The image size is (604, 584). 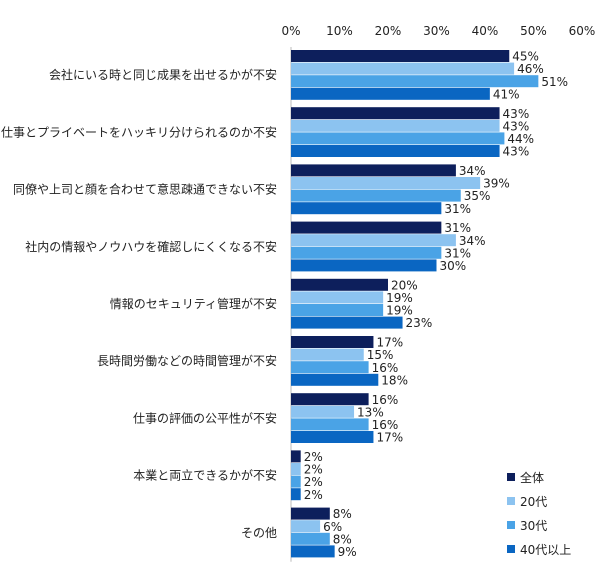 I want to click on category-label: 本業と両立できるかが不安, so click(x=205, y=475).